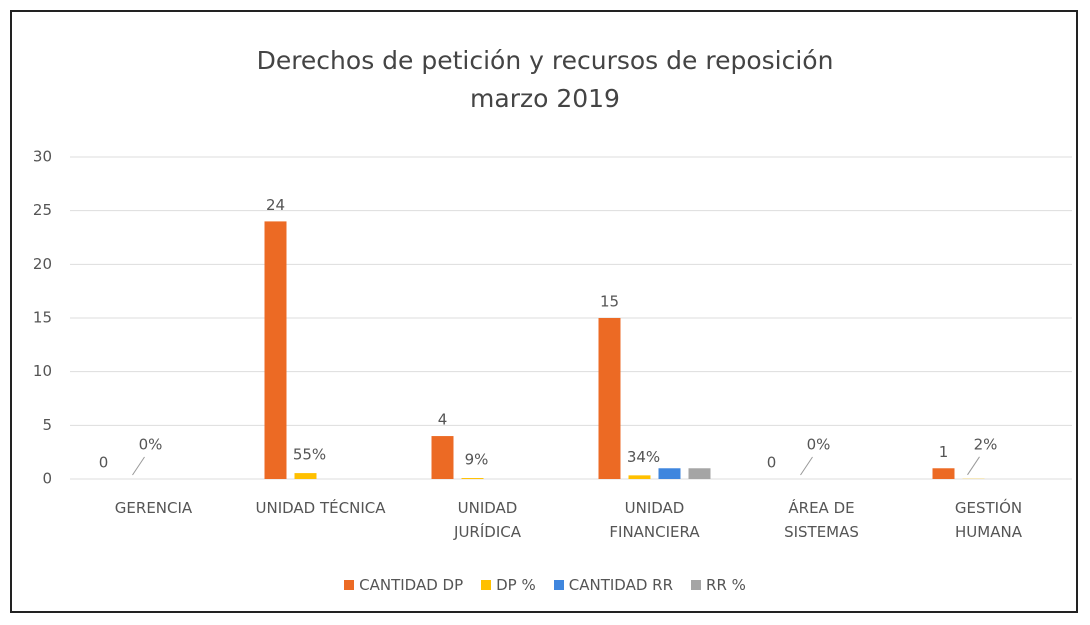 The image size is (1090, 625). What do you see at coordinates (443, 420) in the screenshot?
I see `data-label: 4` at bounding box center [443, 420].